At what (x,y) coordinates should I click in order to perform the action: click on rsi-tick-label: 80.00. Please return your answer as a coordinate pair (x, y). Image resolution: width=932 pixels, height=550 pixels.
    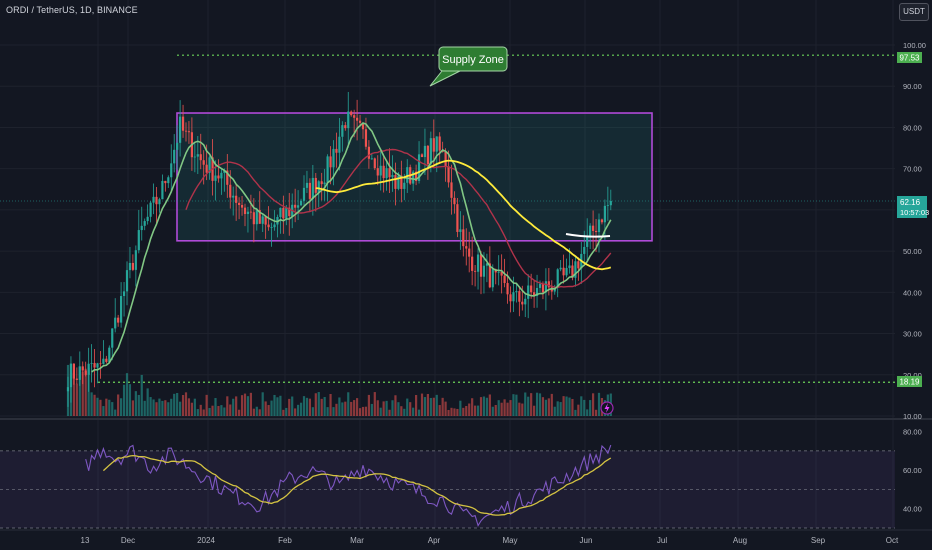
    Looking at the image, I should click on (912, 432).